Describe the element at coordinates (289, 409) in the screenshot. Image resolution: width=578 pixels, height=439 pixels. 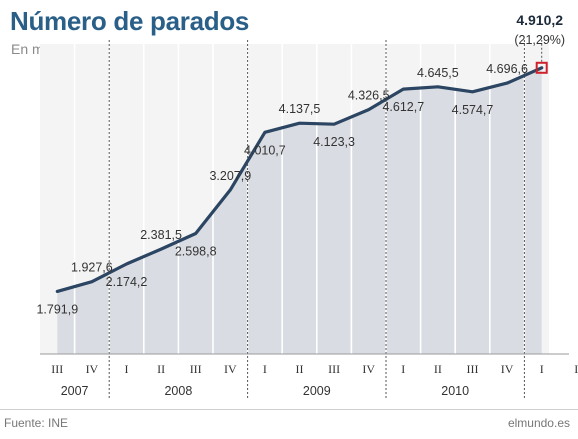
I see `footer-divider` at that location.